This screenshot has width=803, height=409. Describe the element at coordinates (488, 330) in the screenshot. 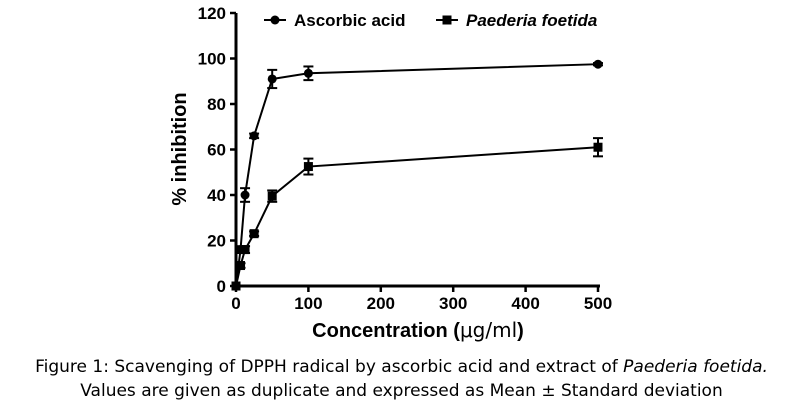

I see `x-axis-title-unit: μg/ml` at that location.